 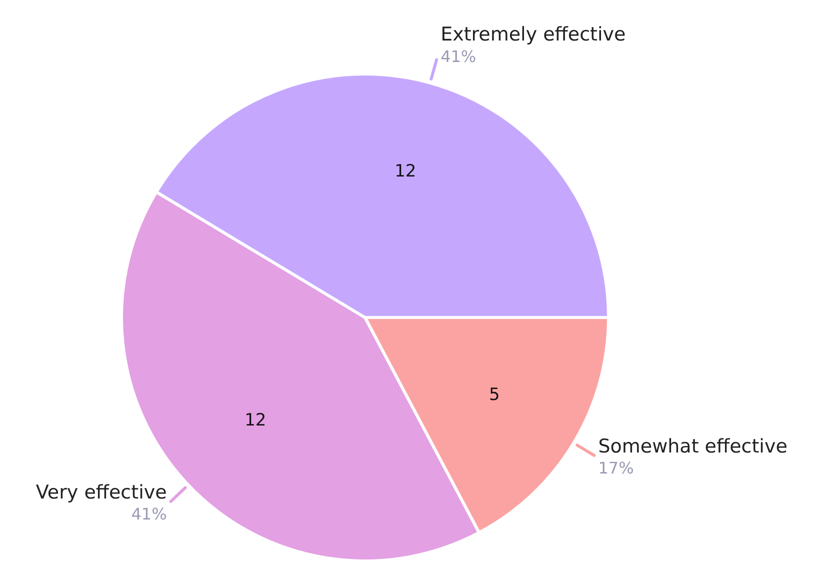 What do you see at coordinates (533, 35) in the screenshot?
I see `slice-label: Extremely effective` at bounding box center [533, 35].